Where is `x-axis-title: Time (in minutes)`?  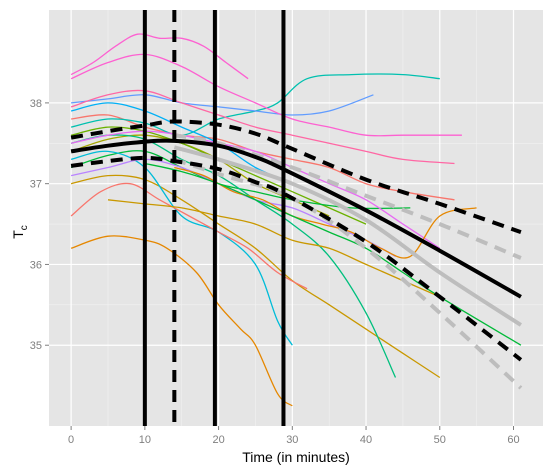 x-axis-title: Time (in minutes) is located at coordinates (296, 457).